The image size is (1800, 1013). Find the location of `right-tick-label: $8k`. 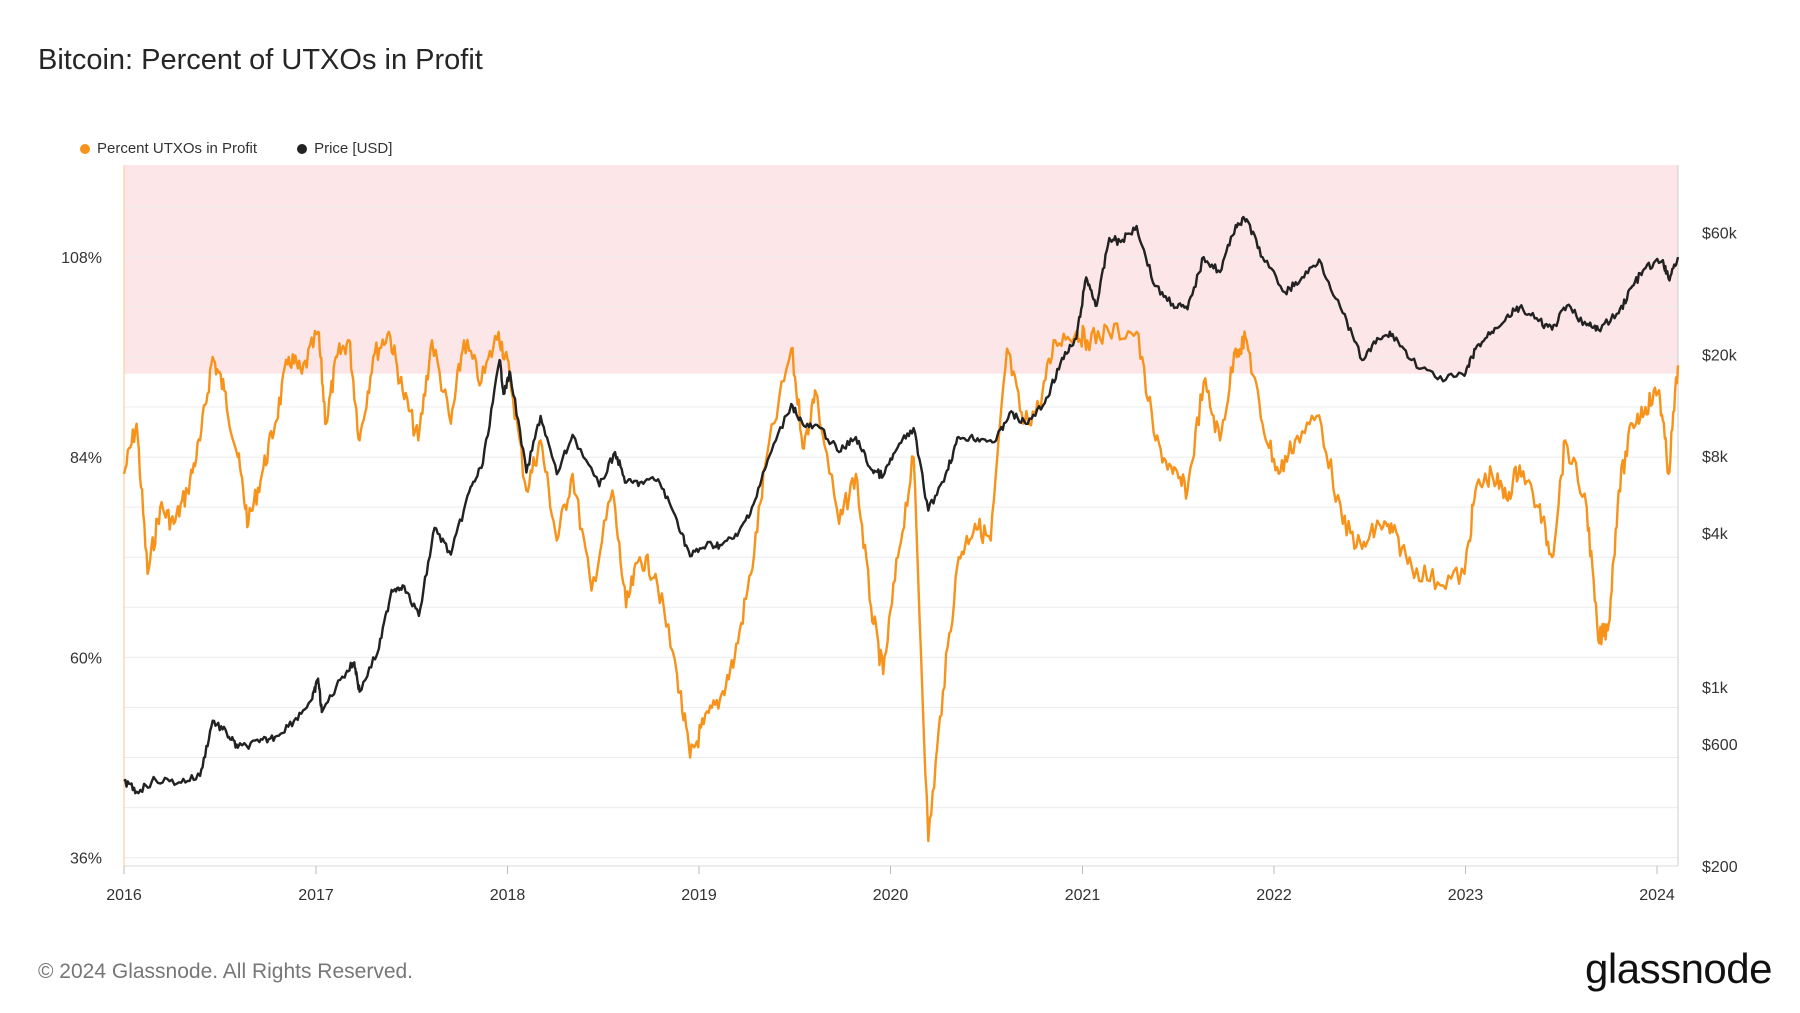

right-tick-label: $8k is located at coordinates (1715, 457).